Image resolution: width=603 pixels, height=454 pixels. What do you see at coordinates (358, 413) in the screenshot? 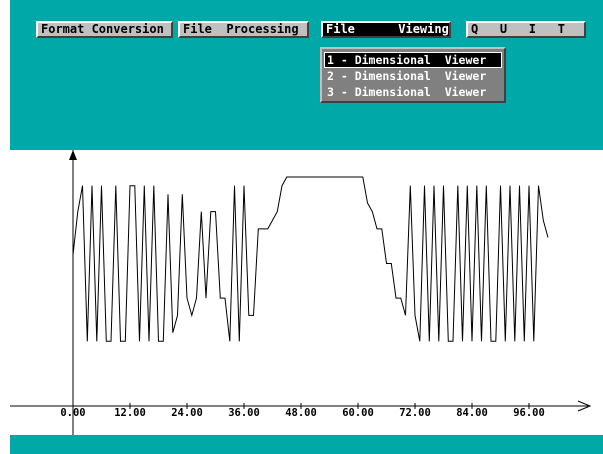
I see `x-tick-label: 60.00` at bounding box center [358, 413].